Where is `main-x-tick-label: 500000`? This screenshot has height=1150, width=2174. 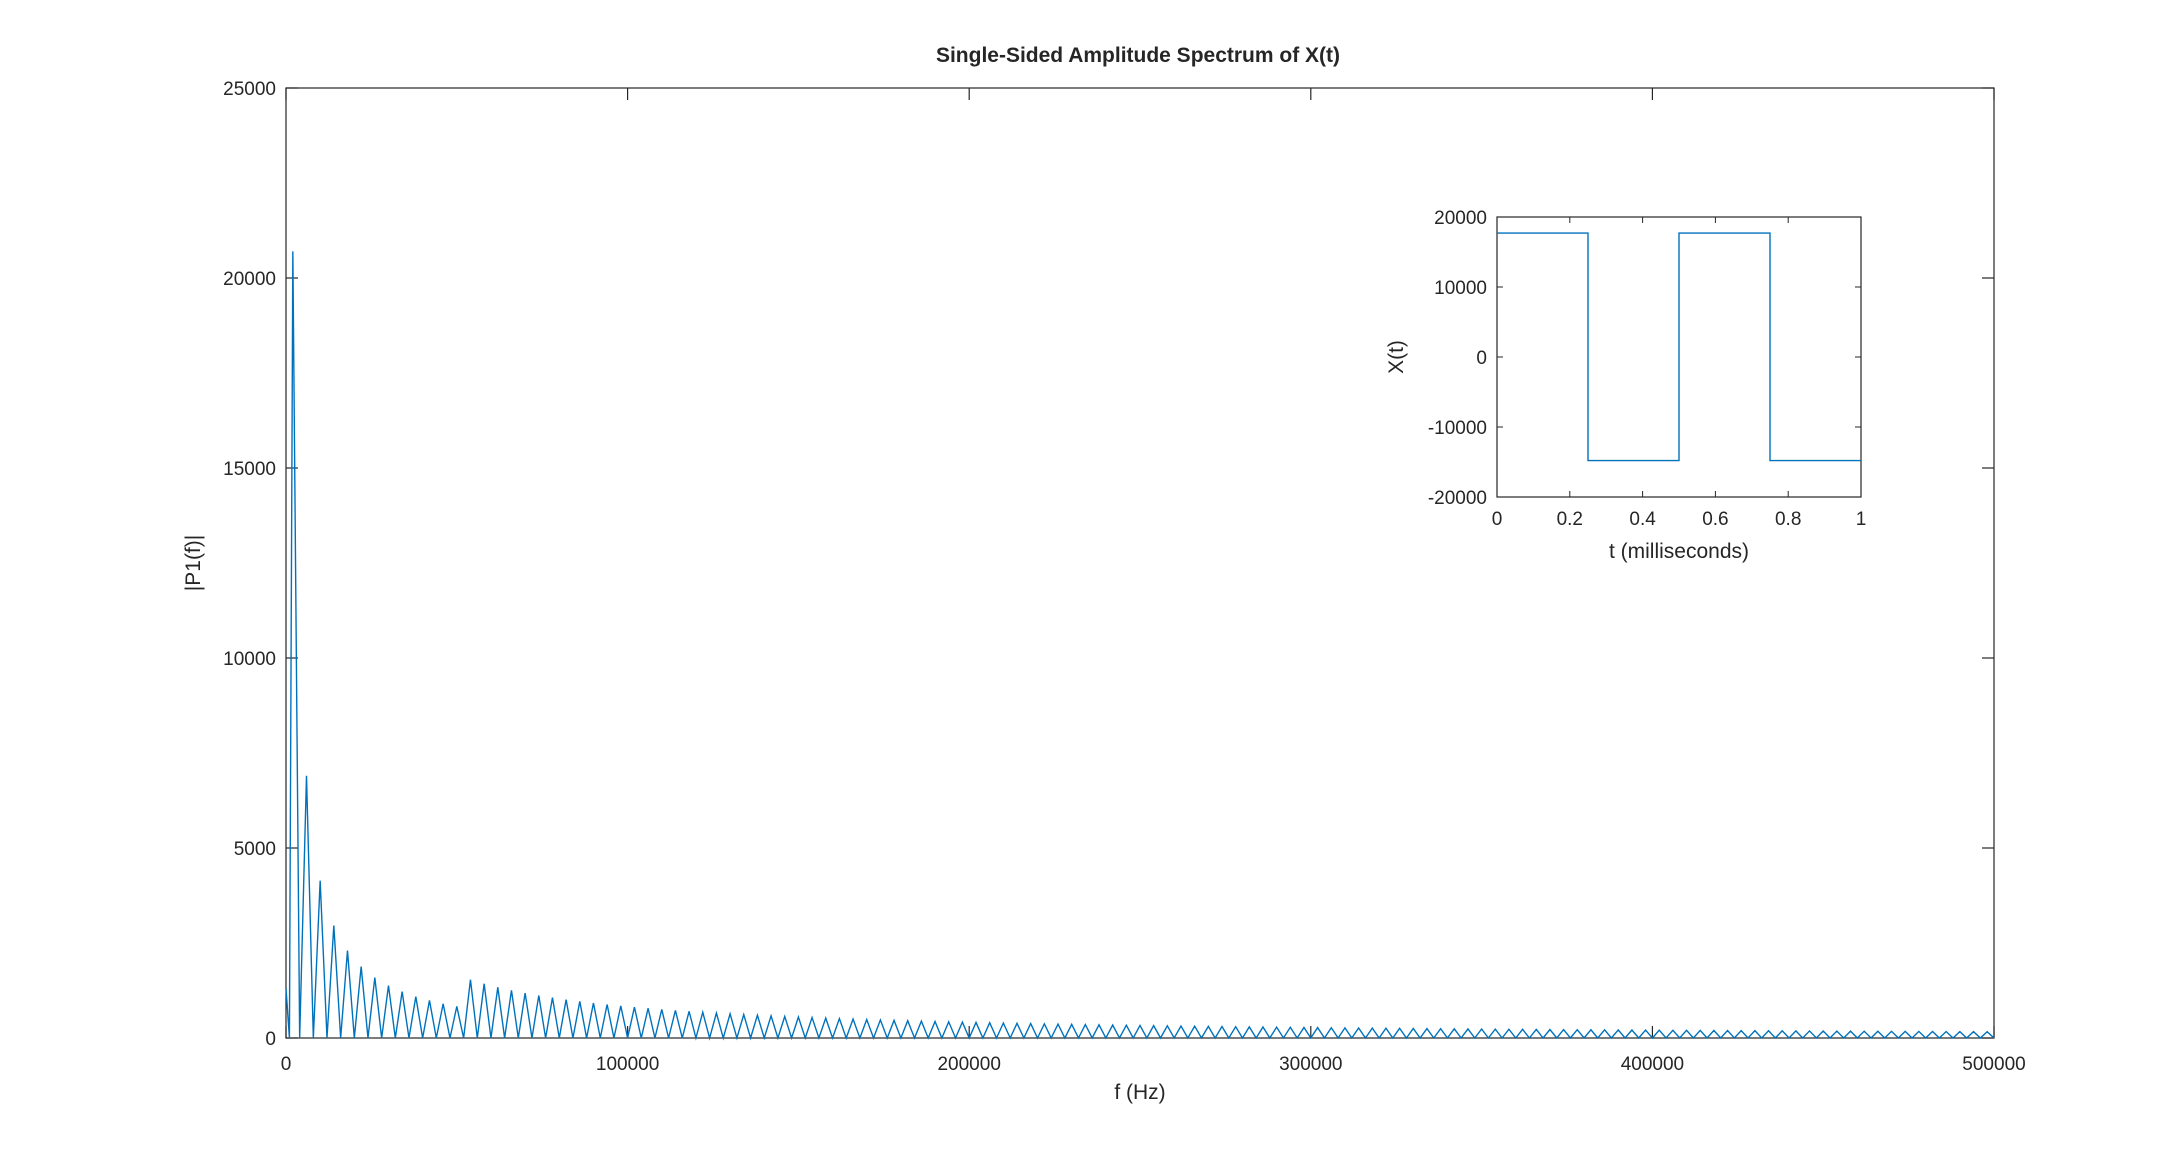
main-x-tick-label: 500000 is located at coordinates (1993, 1064).